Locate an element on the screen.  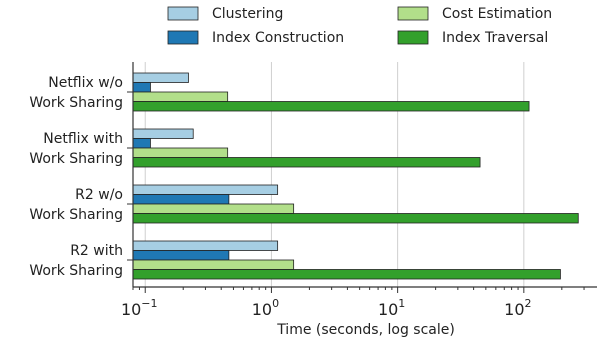
x-tick-label: 10² is located at coordinates (517, 308).